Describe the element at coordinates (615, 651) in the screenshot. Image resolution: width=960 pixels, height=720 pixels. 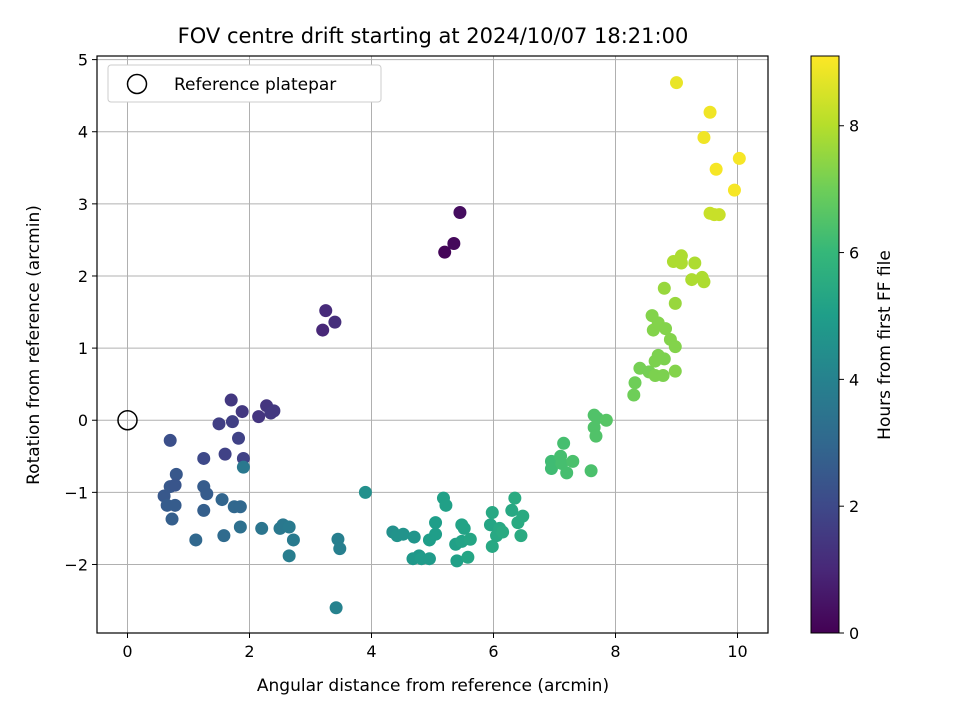
I see `x-tick-label: 8` at that location.